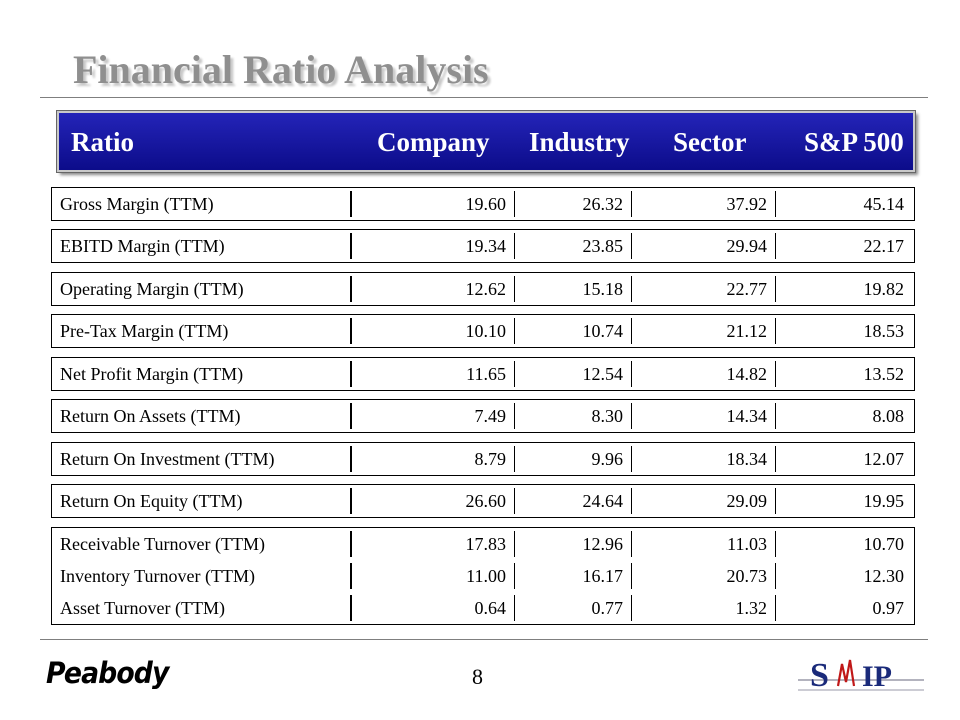  I want to click on sp500-value: 19.95, so click(884, 501).